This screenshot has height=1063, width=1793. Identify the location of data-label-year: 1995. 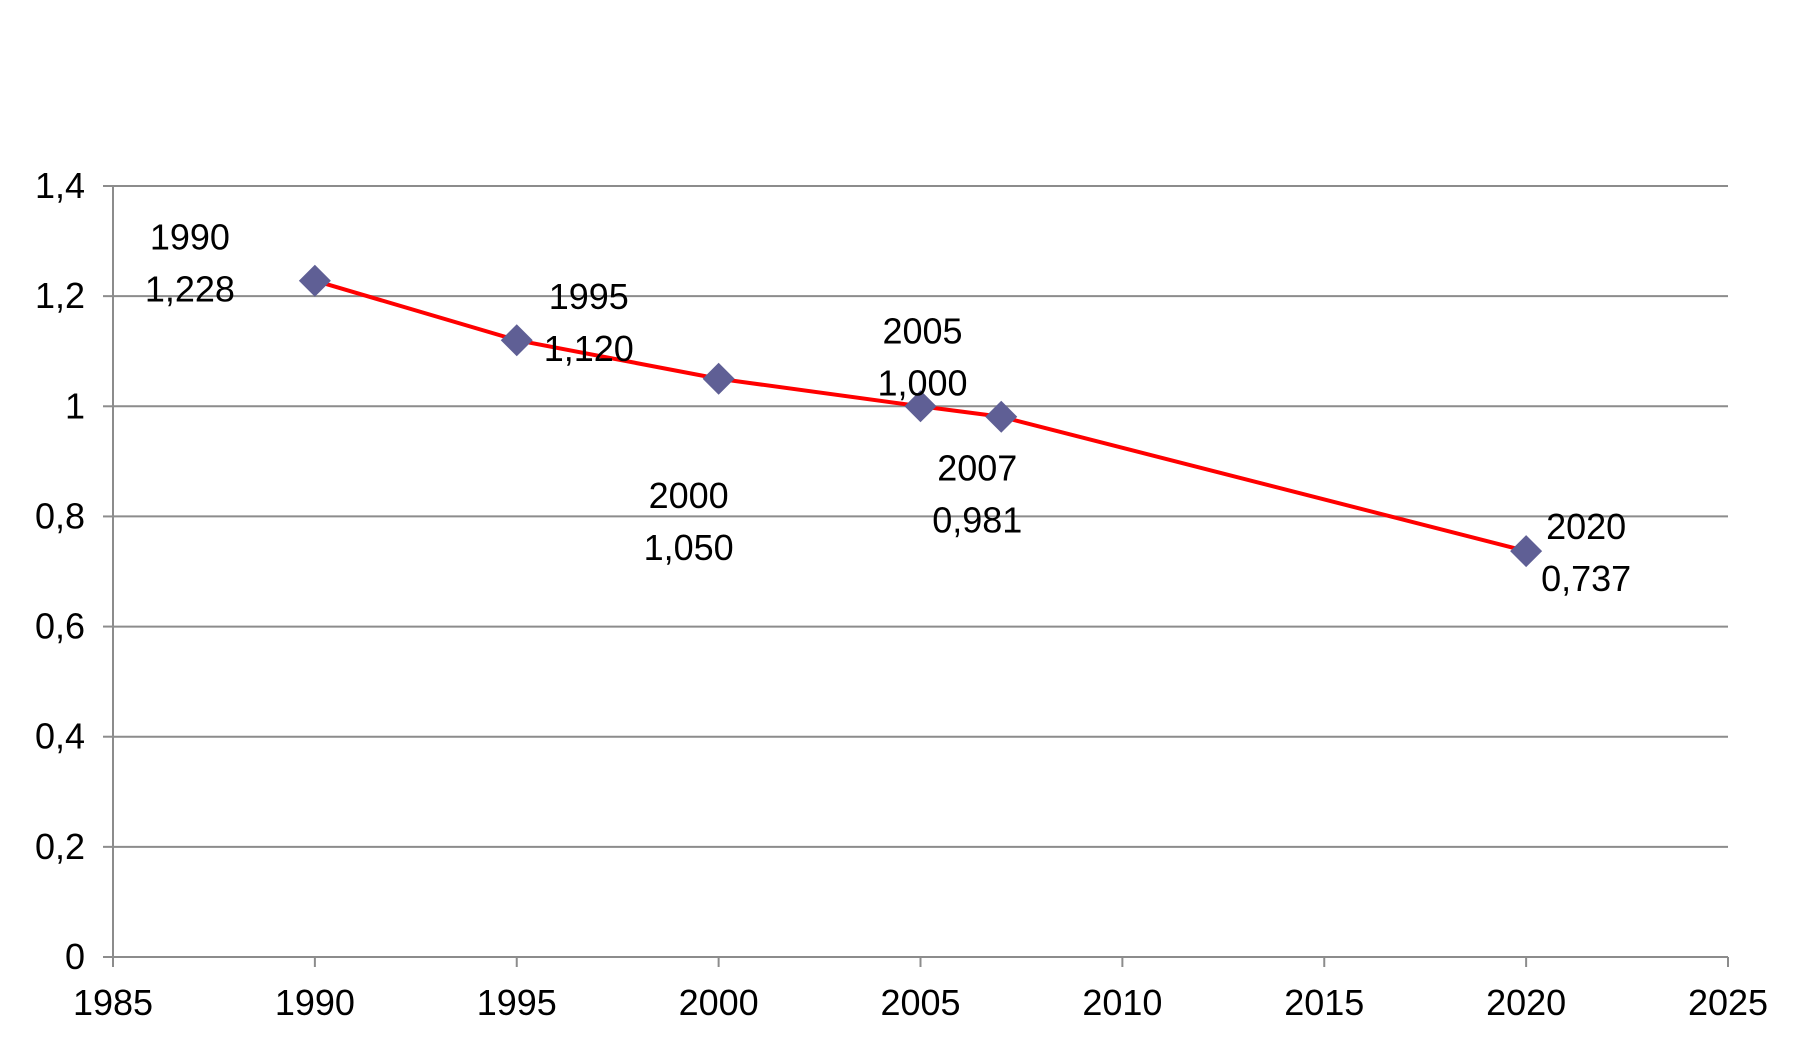
(589, 296).